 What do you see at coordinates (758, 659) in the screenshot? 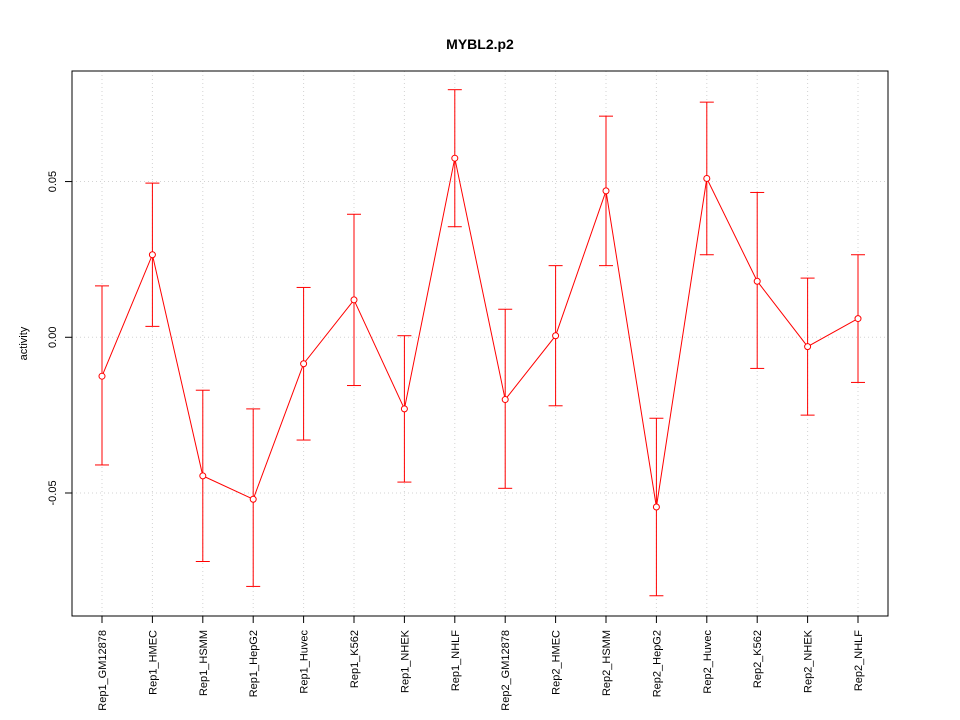
I see `x-tick-label: Rep2_K562` at bounding box center [758, 659].